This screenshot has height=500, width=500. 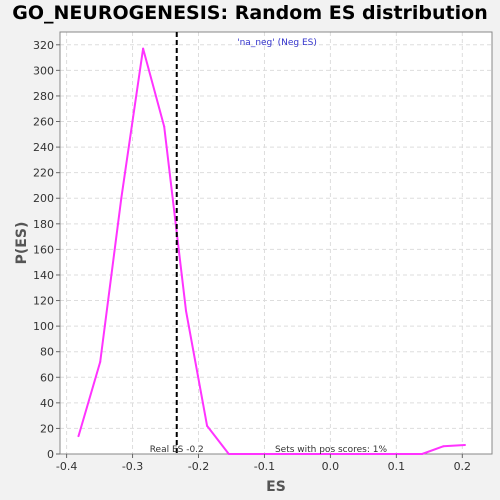 I want to click on y-tick-label: 40, so click(x=47, y=403).